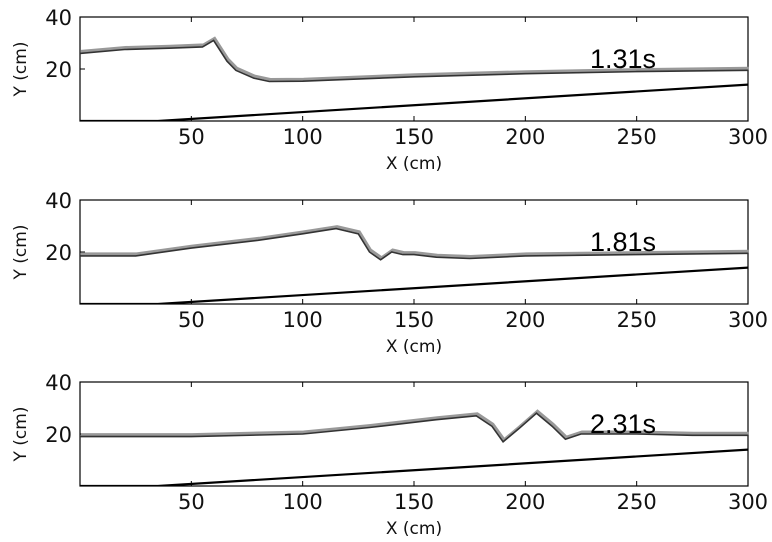 Image resolution: width=772 pixels, height=542 pixels. I want to click on time-label: 1.31s, so click(623, 59).